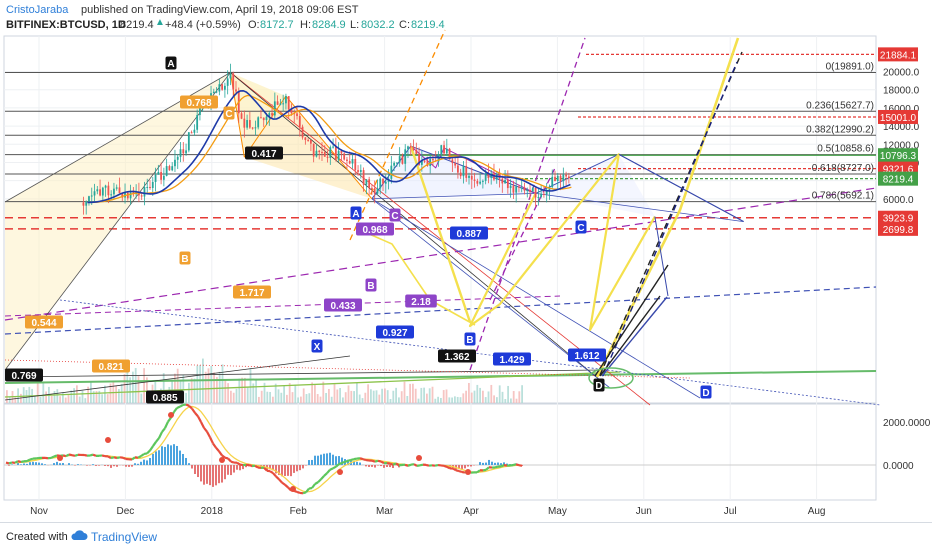 The height and width of the screenshot is (551, 932). What do you see at coordinates (385, 511) in the screenshot?
I see `x-tick-label: Mar` at bounding box center [385, 511].